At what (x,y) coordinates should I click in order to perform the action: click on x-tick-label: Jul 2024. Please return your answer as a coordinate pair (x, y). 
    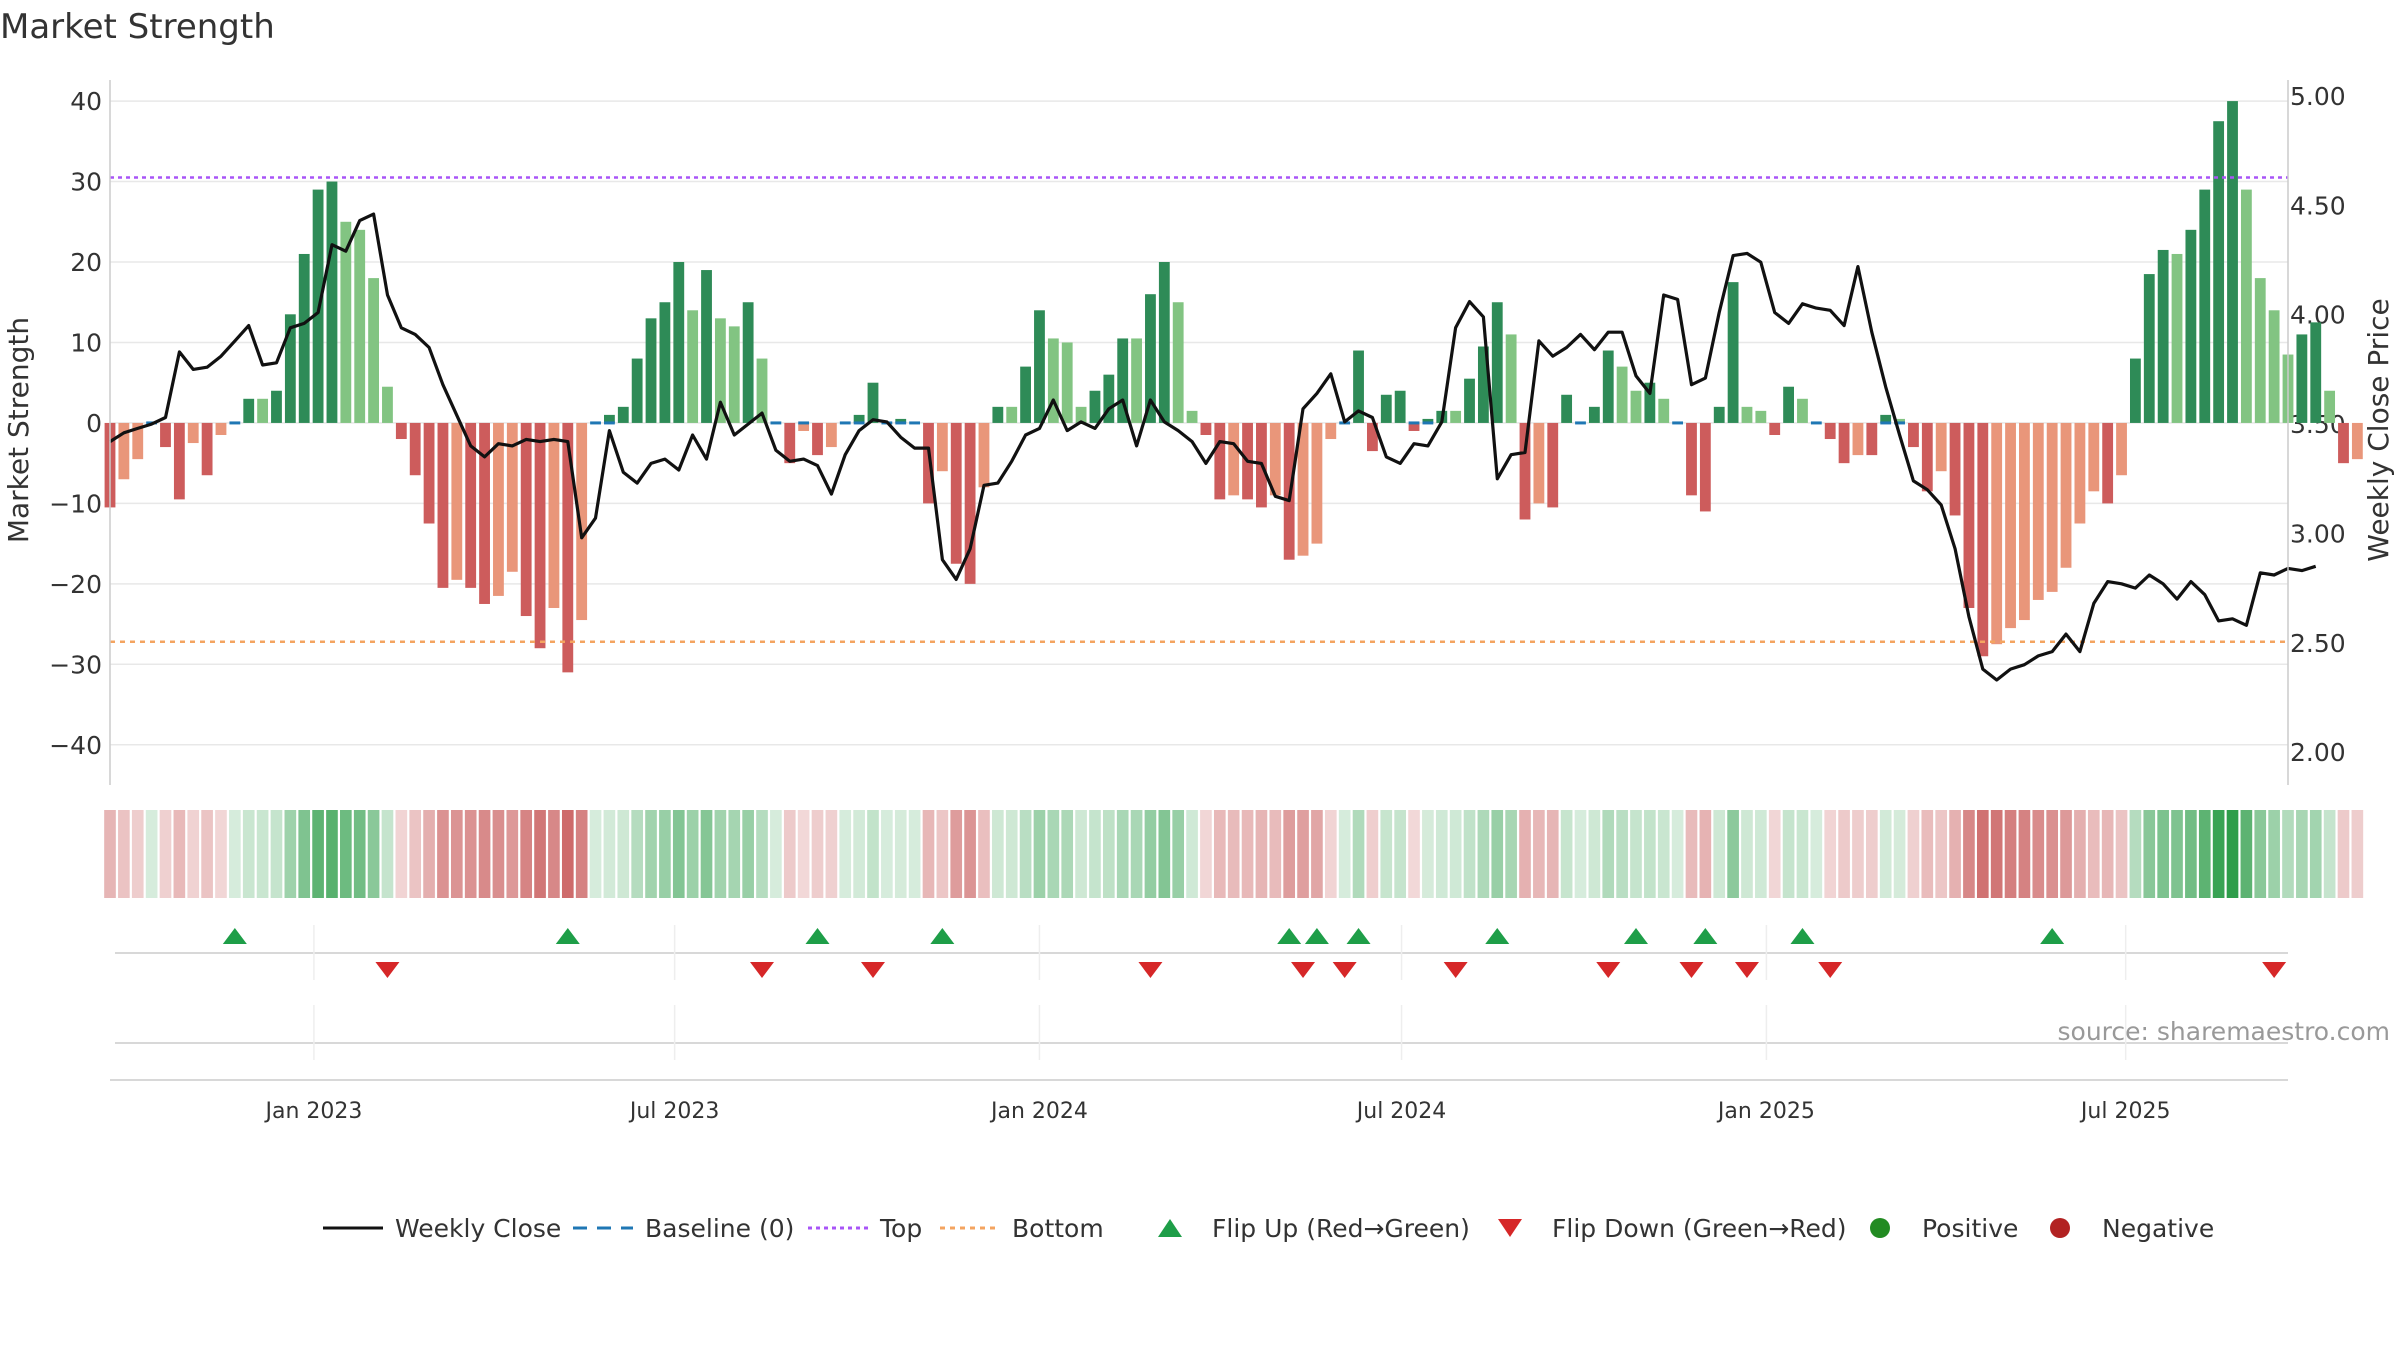
    Looking at the image, I should click on (1401, 1111).